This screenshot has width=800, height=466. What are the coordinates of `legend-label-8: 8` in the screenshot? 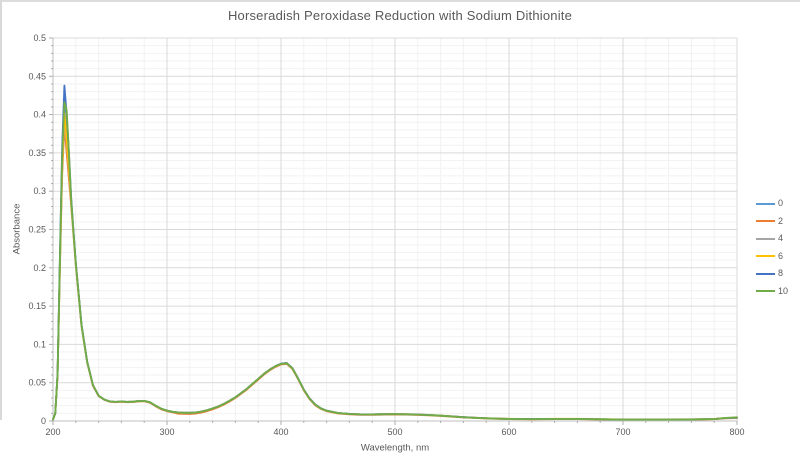 It's located at (781, 273).